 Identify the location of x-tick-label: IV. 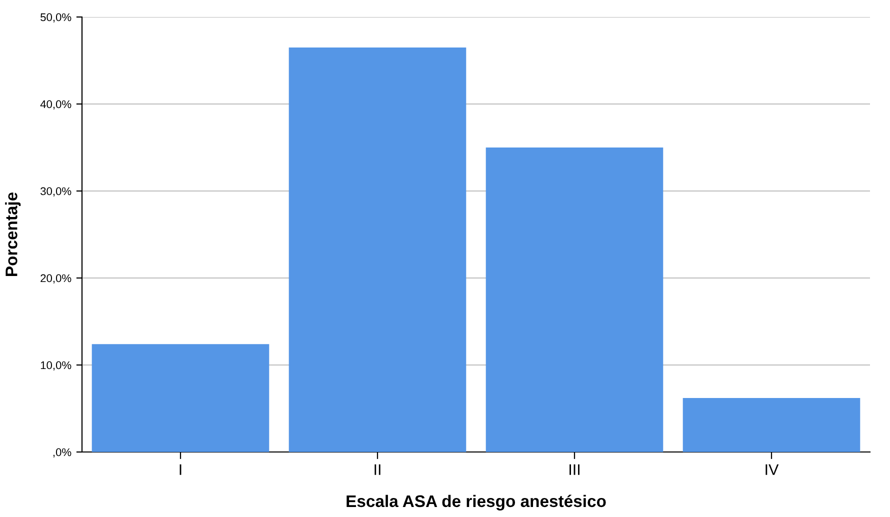
(772, 469).